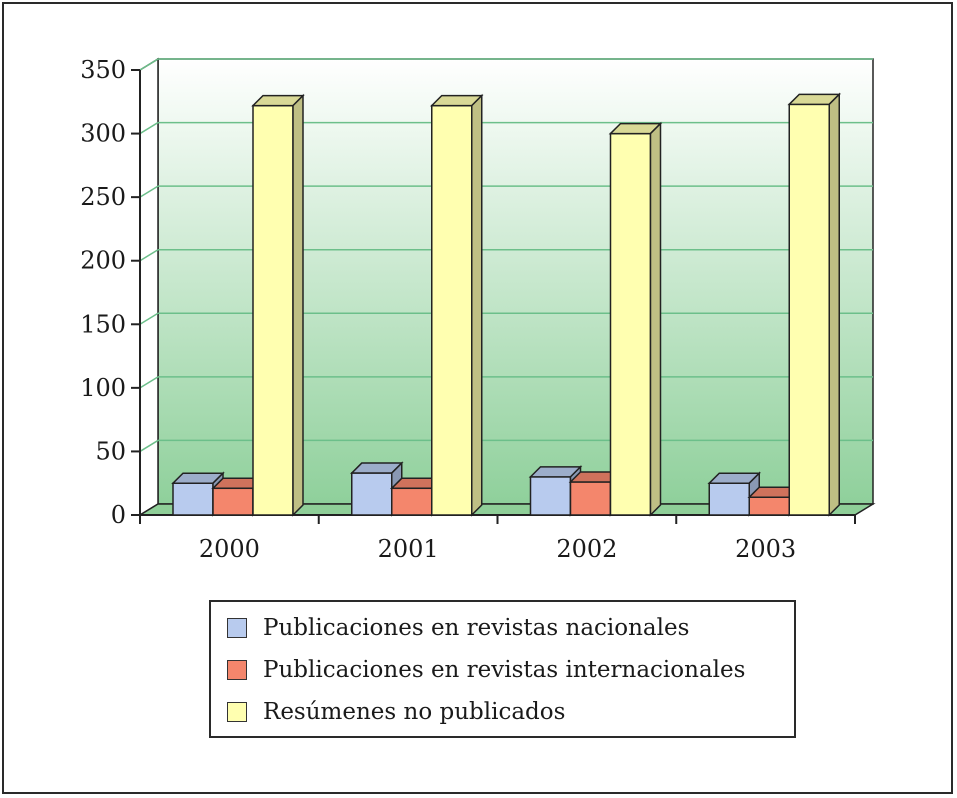 The height and width of the screenshot is (798, 957). I want to click on y-tick-label: 300, so click(103, 134).